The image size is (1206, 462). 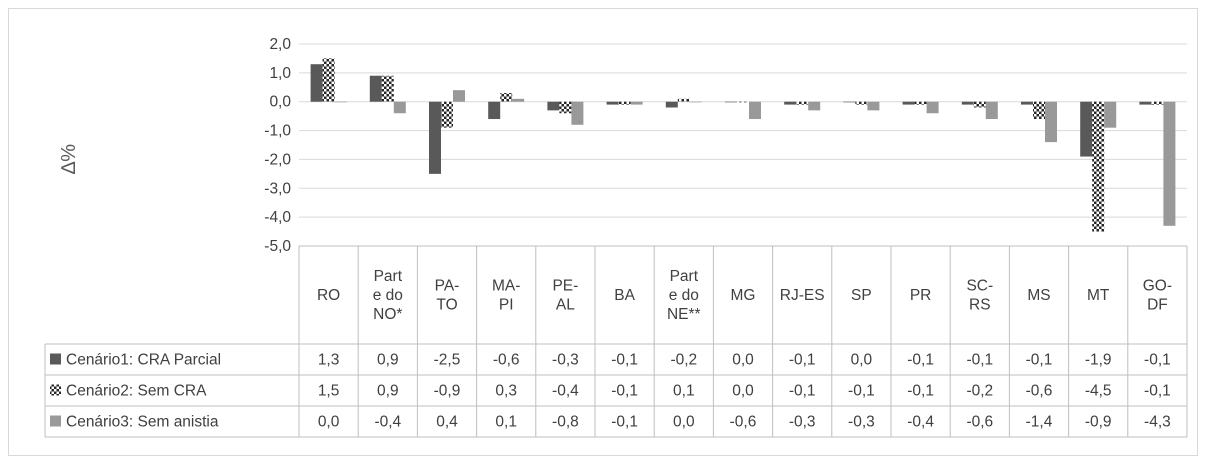 What do you see at coordinates (447, 360) in the screenshot?
I see `data-table-value: -2,5` at bounding box center [447, 360].